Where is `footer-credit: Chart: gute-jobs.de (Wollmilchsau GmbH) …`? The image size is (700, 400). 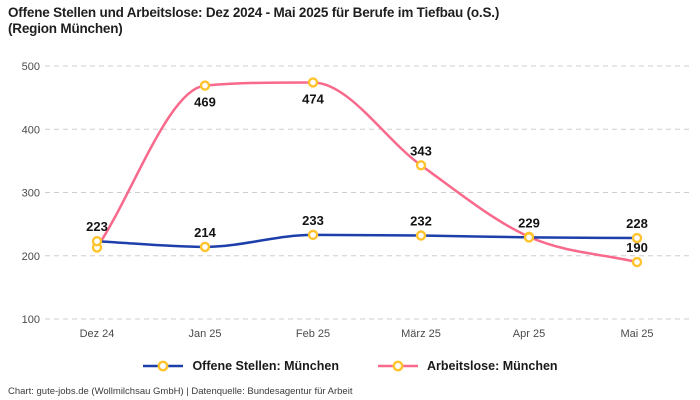 footer-credit: Chart: gute-jobs.de (Wollmilchsau GmbH) … is located at coordinates (180, 391).